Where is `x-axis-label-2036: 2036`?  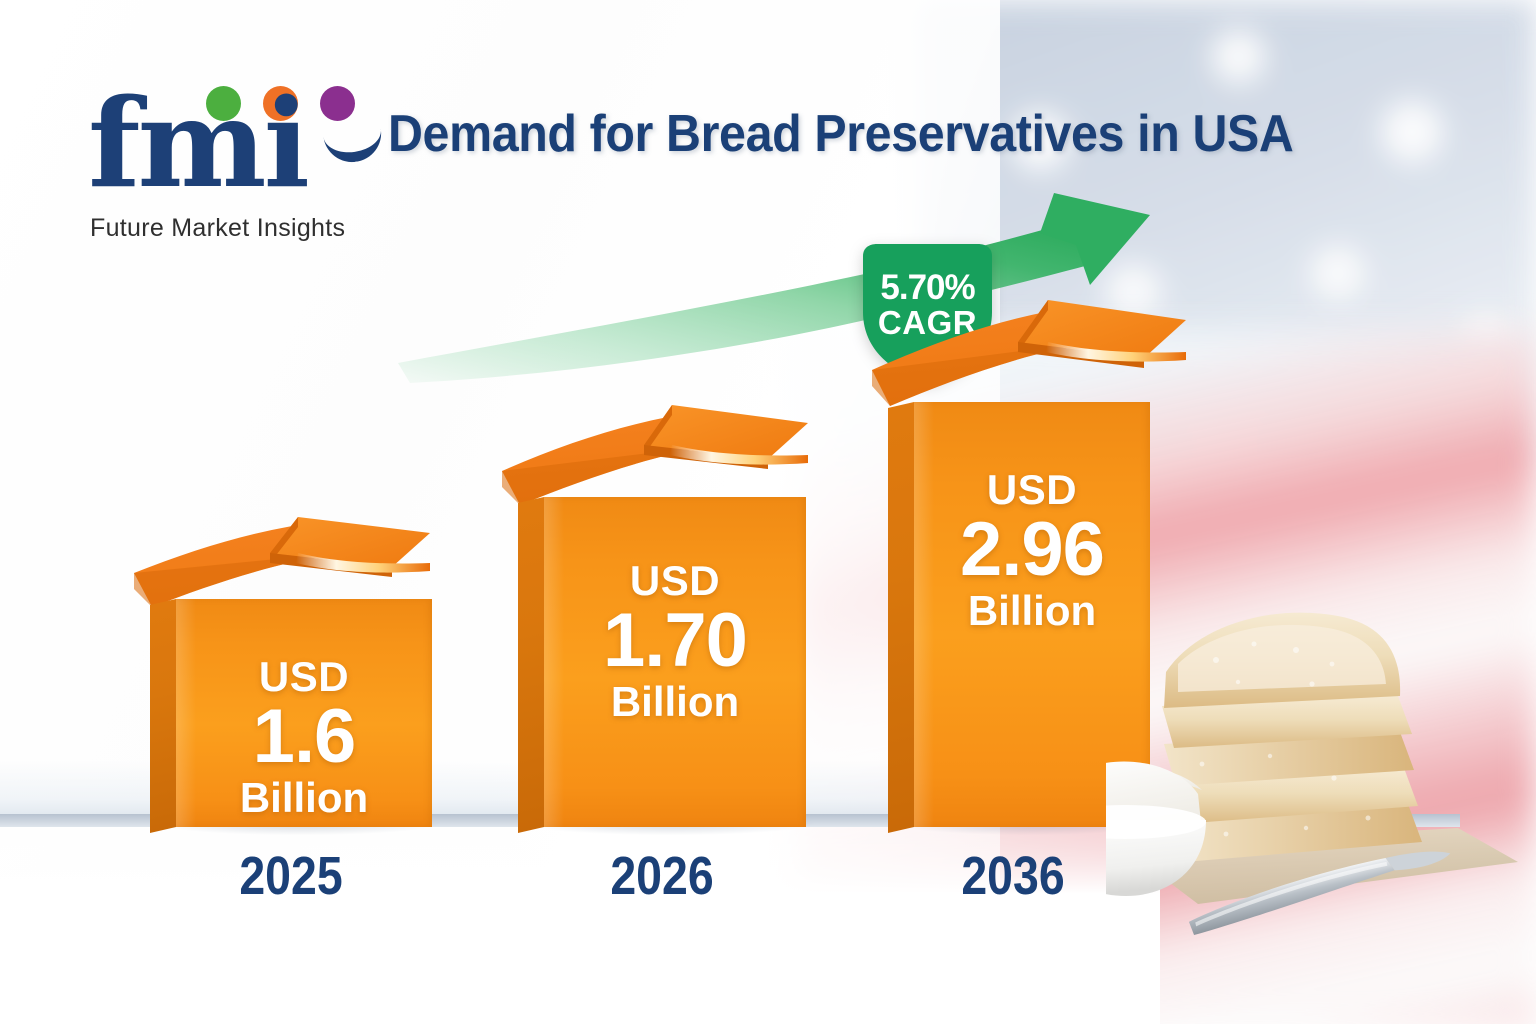
x-axis-label-2036: 2036 is located at coordinates (1013, 876).